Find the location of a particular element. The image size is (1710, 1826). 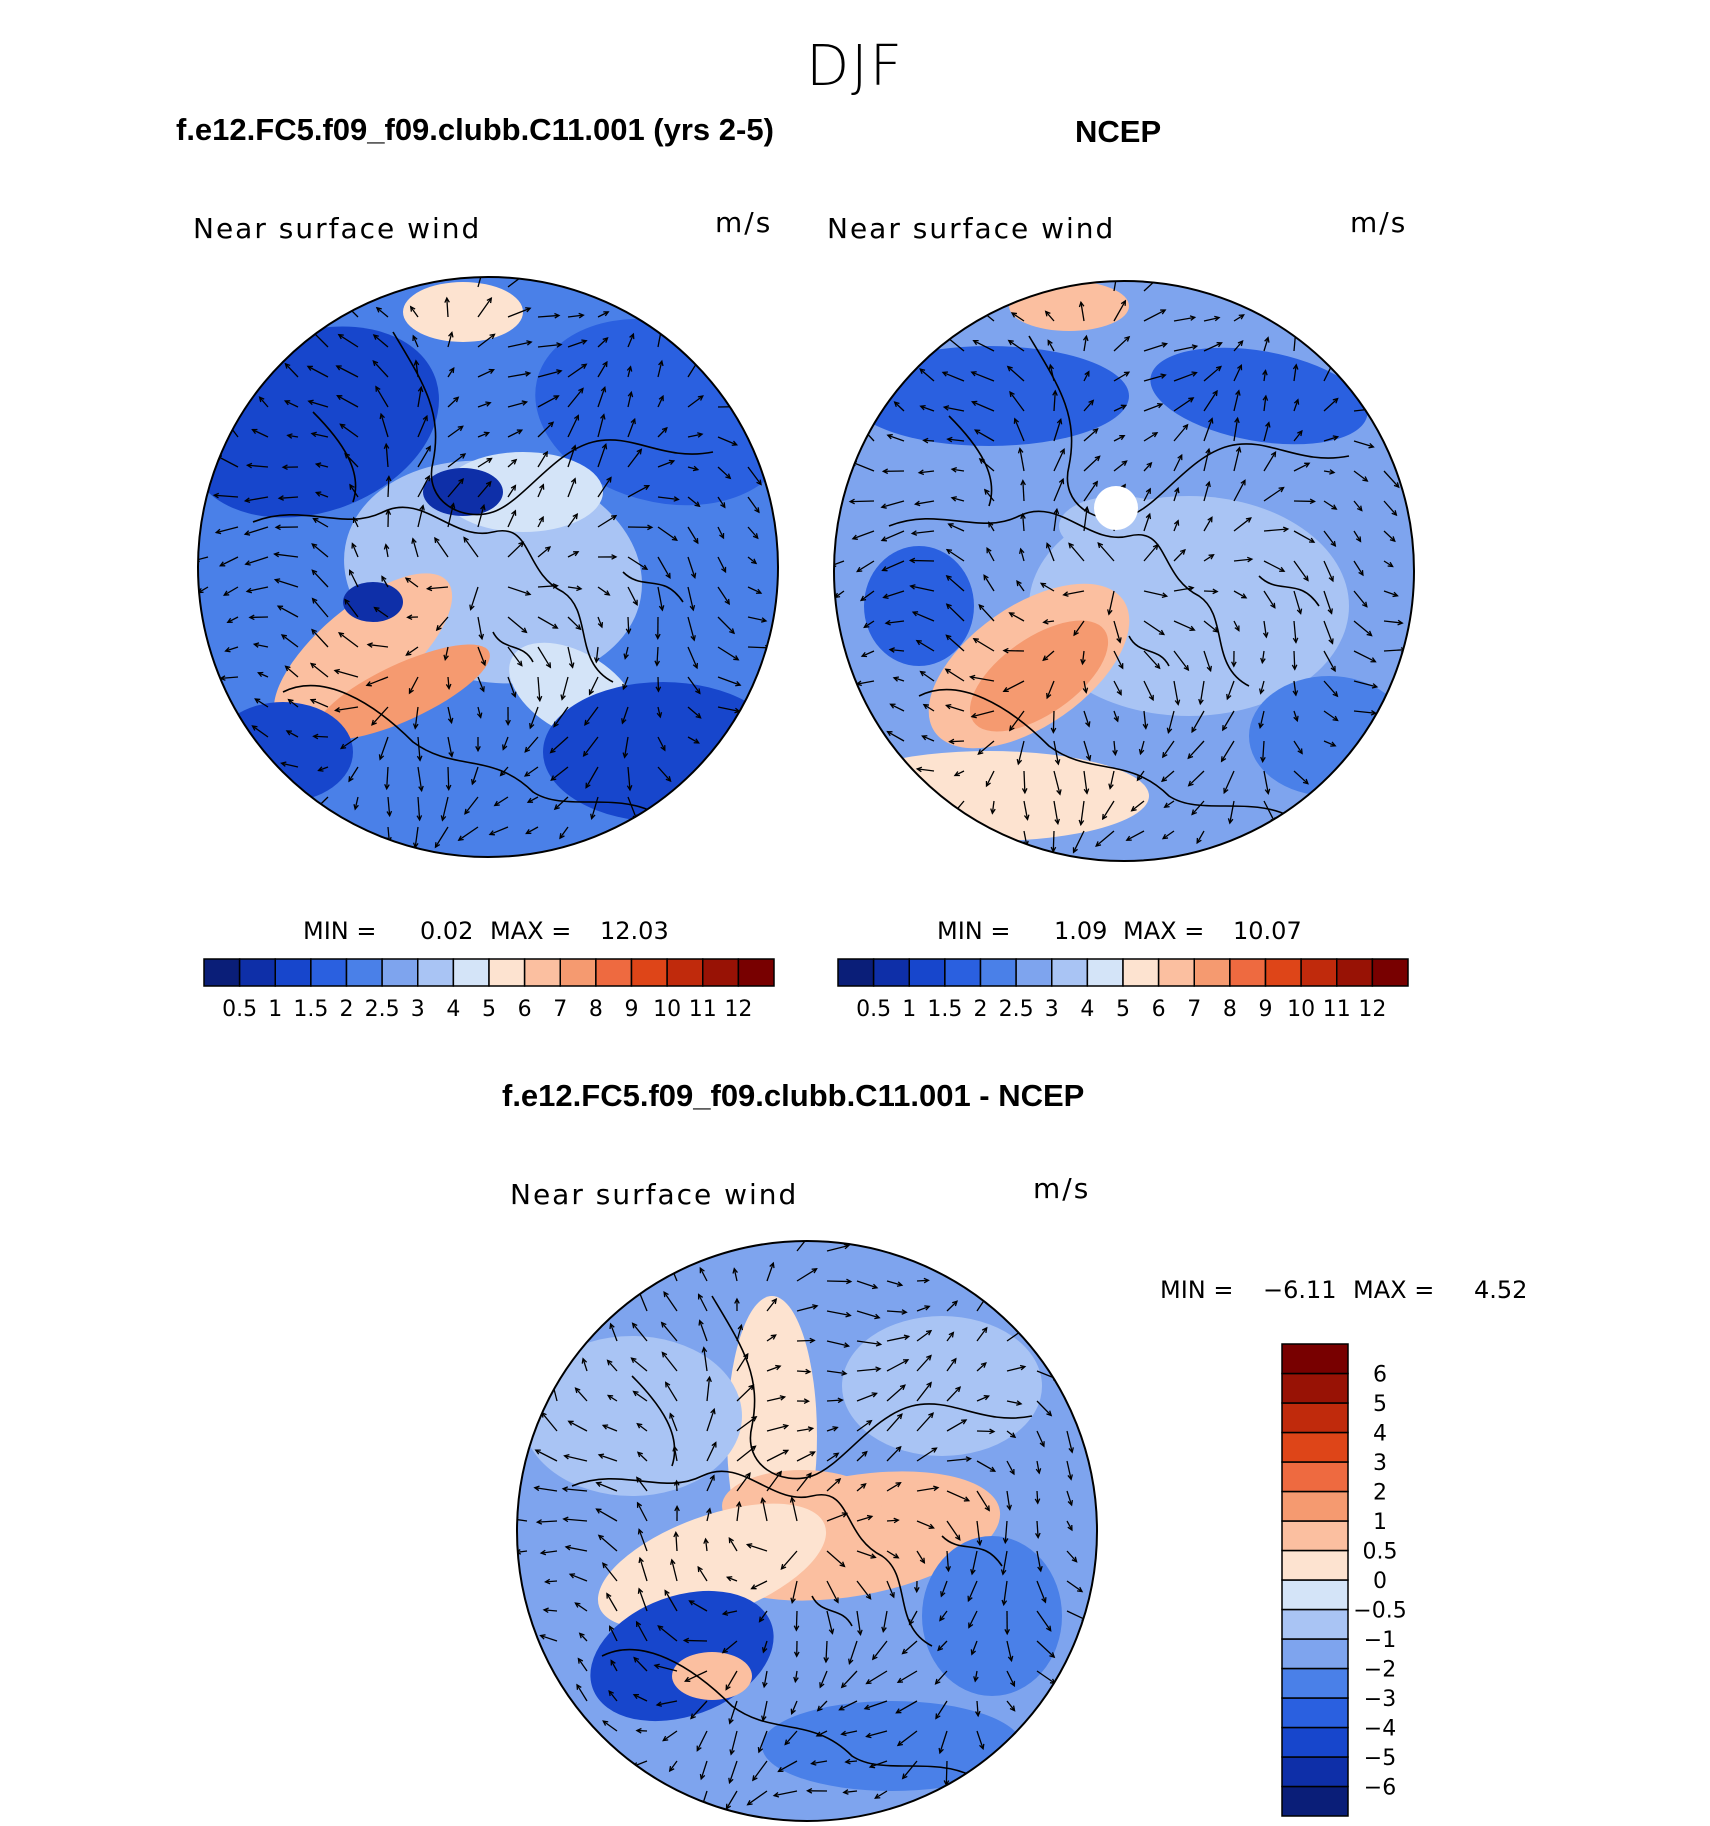

diff-colorbar-tick-label: 3 is located at coordinates (1380, 1463).